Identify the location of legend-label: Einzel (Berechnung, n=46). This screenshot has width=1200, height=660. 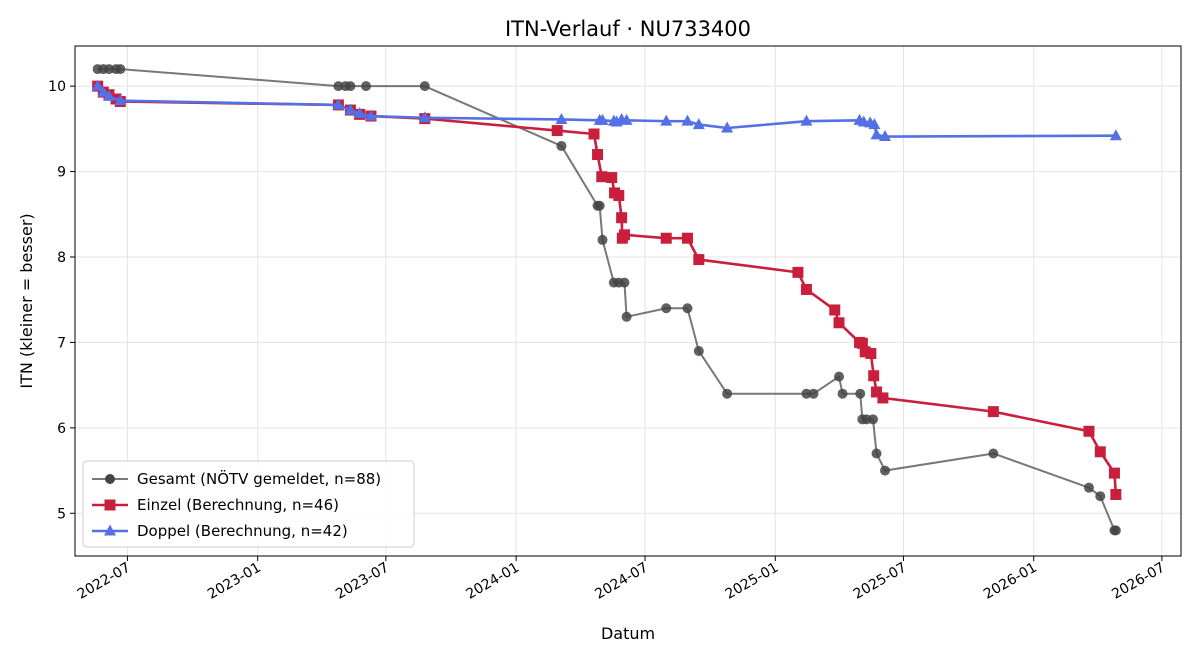
(238, 505).